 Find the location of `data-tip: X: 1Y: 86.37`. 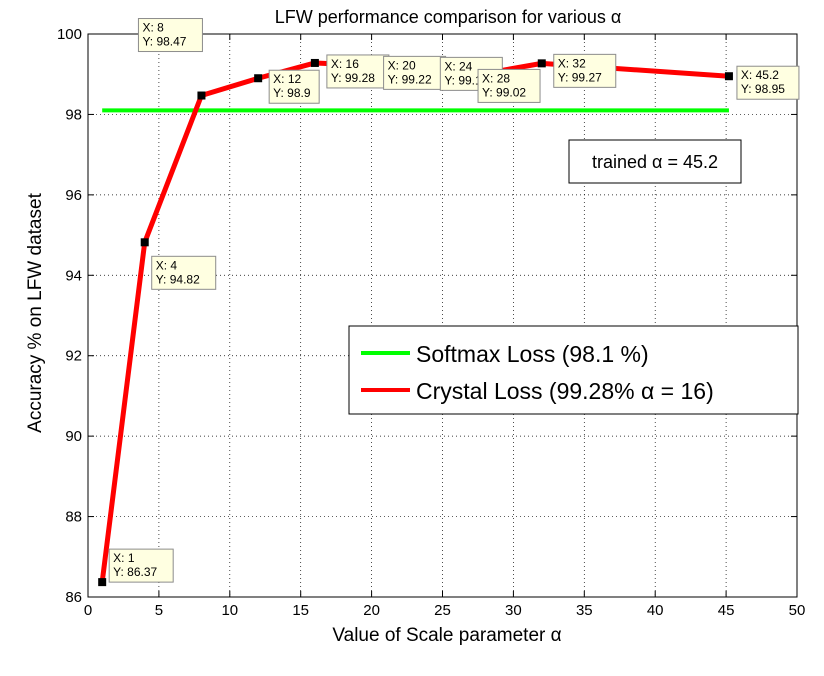

data-tip: X: 1Y: 86.37 is located at coordinates (141, 565).